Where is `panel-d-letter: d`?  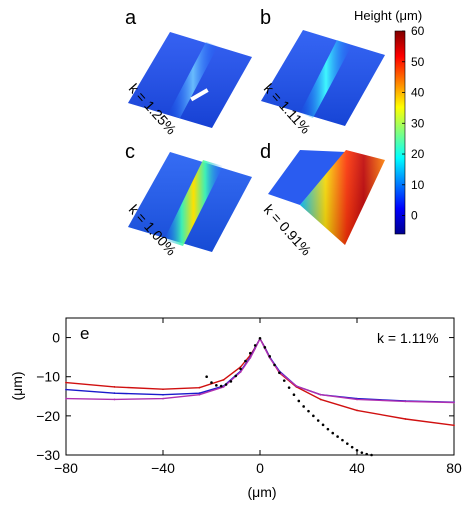 panel-d-letter: d is located at coordinates (265, 152).